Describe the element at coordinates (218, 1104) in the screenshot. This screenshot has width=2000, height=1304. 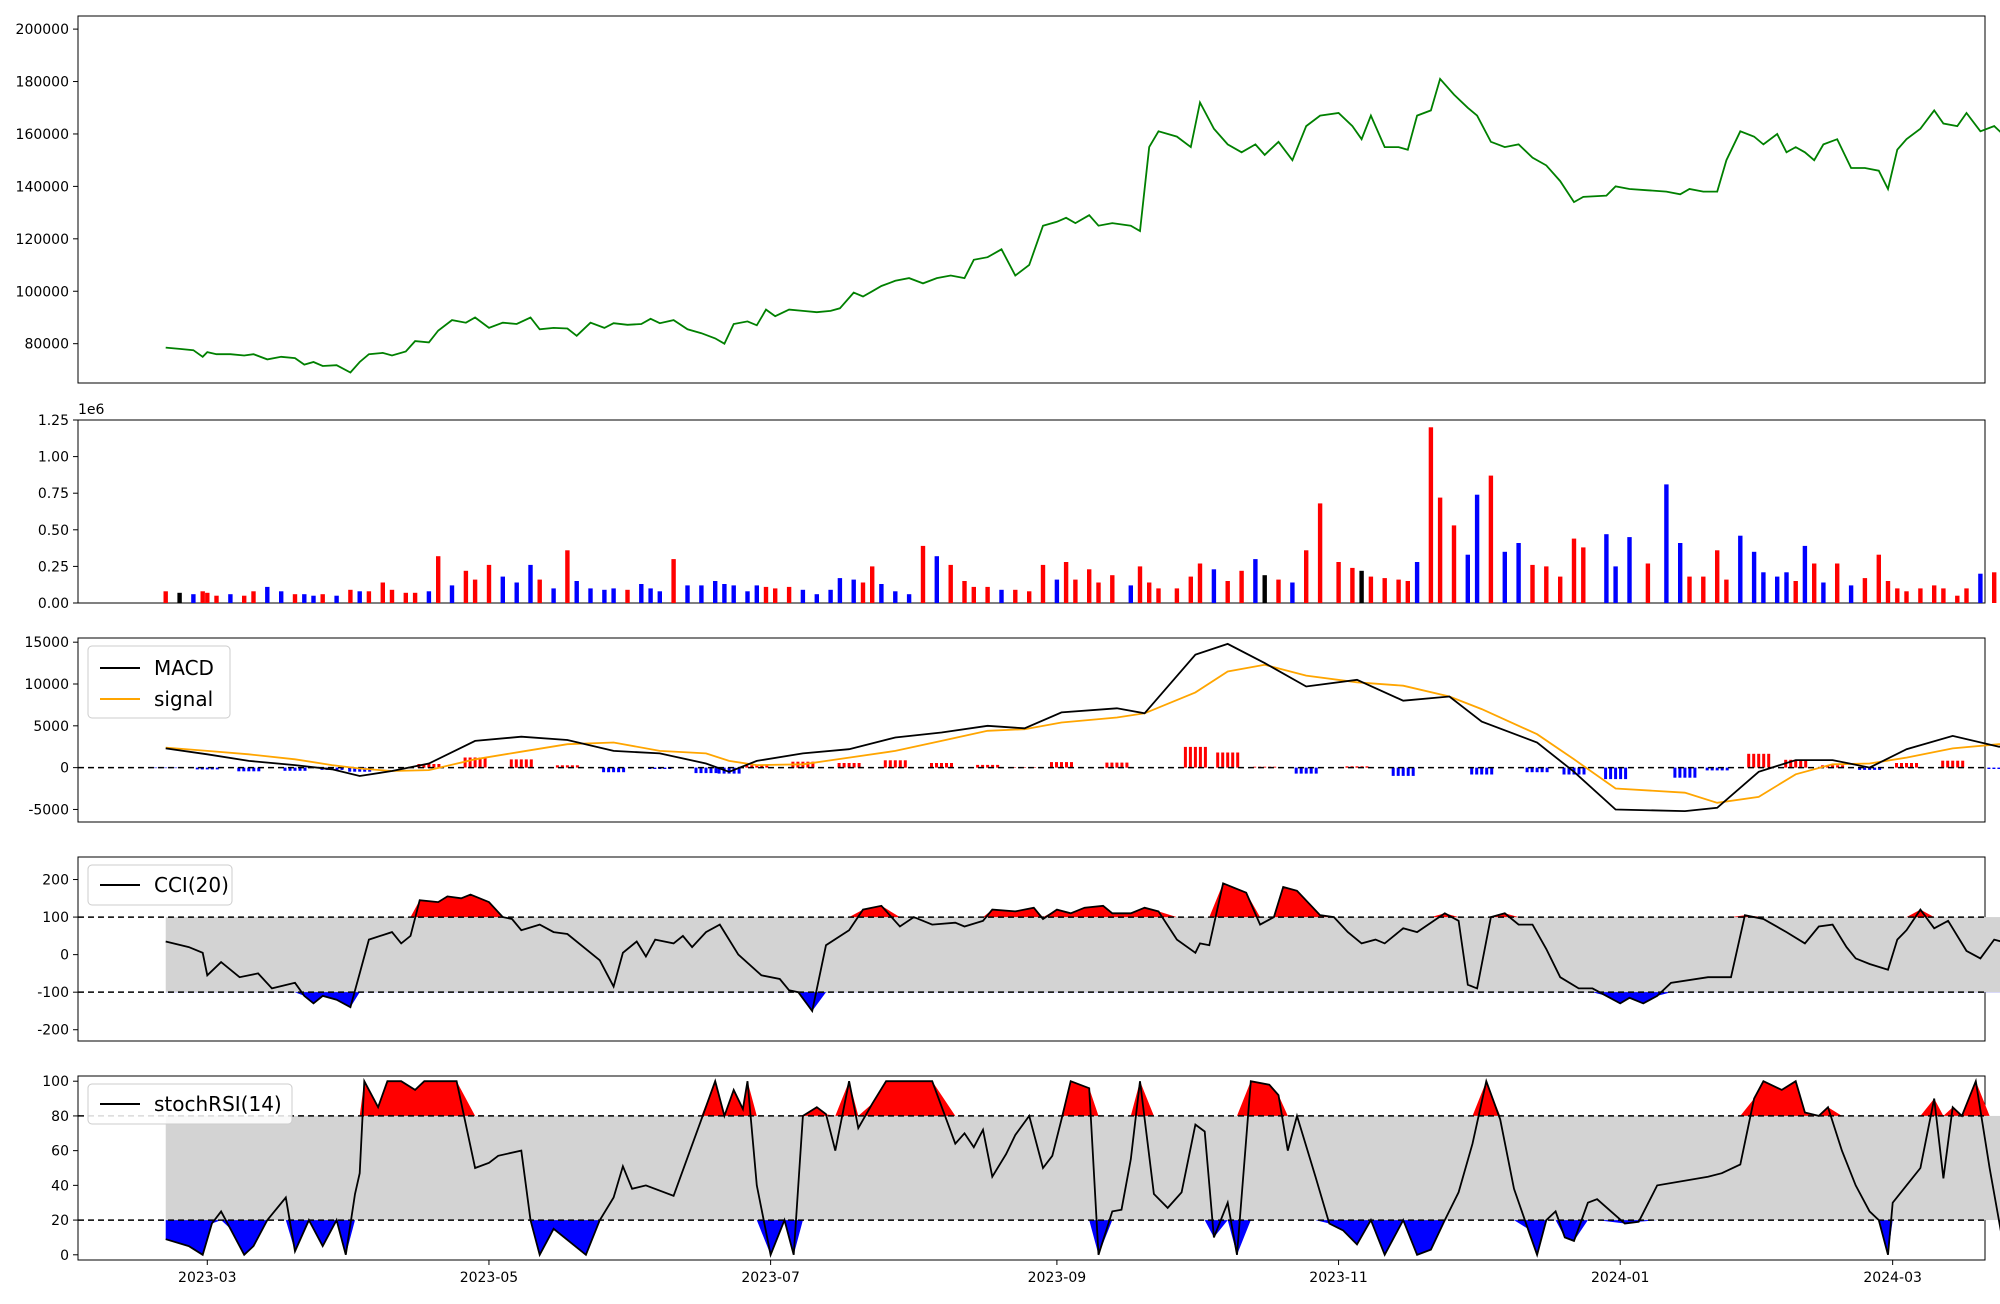
I see `legend-label: stochRSI(14)` at that location.